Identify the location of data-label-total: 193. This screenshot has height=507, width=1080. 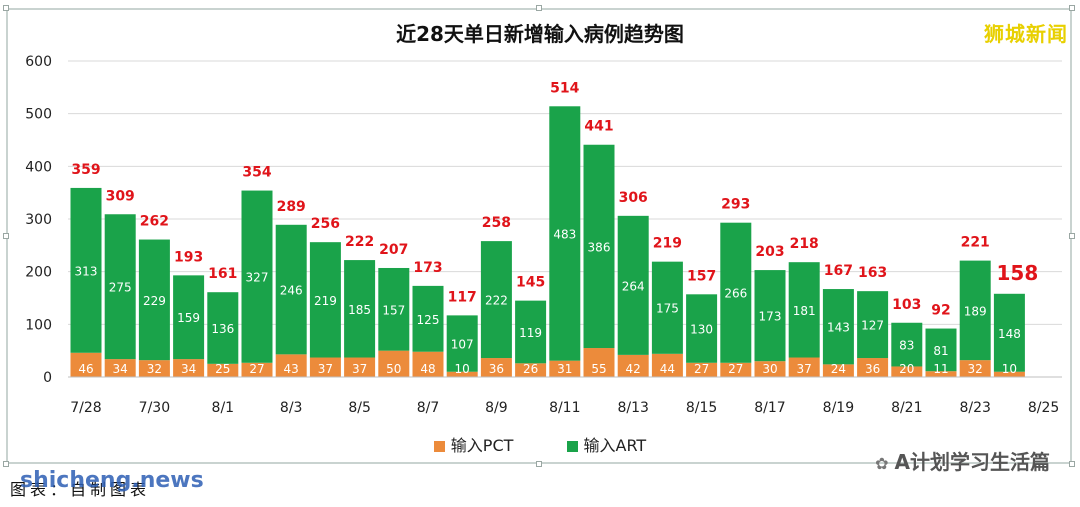
(188, 257).